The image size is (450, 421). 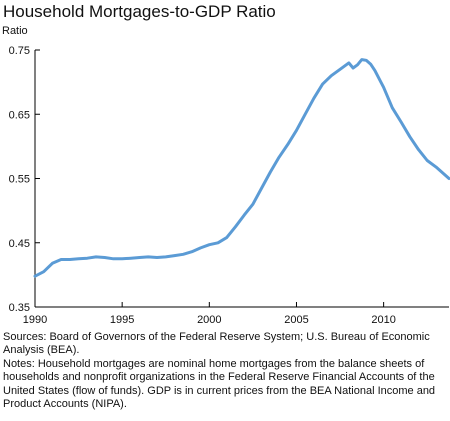 I want to click on x-tick-label: 2000, so click(x=209, y=320).